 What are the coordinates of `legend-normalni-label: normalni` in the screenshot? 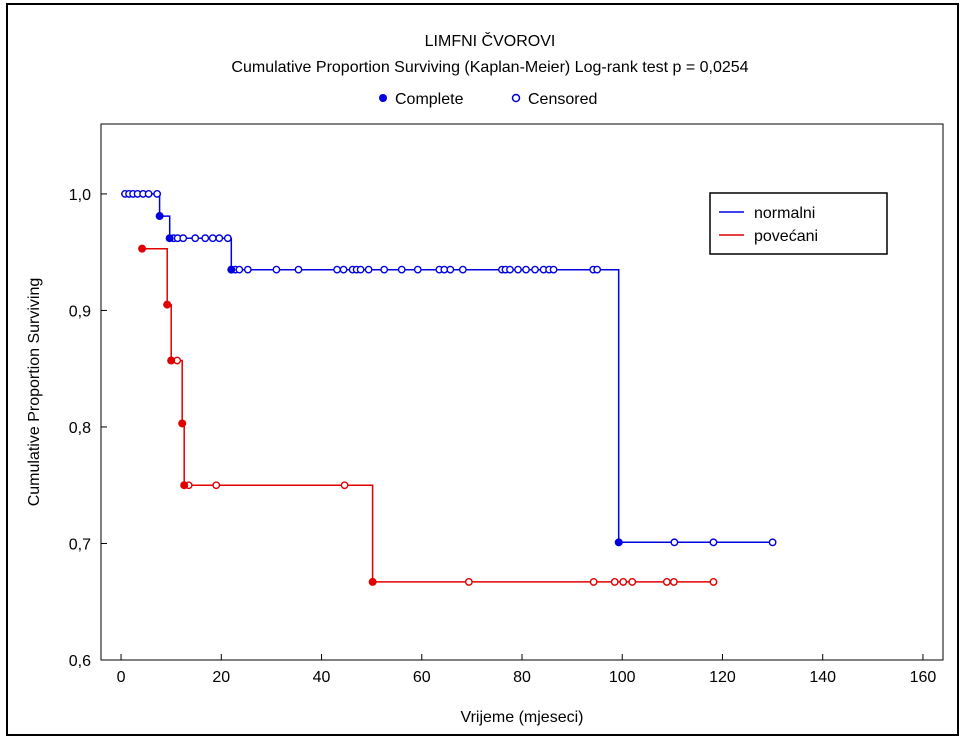 It's located at (784, 213).